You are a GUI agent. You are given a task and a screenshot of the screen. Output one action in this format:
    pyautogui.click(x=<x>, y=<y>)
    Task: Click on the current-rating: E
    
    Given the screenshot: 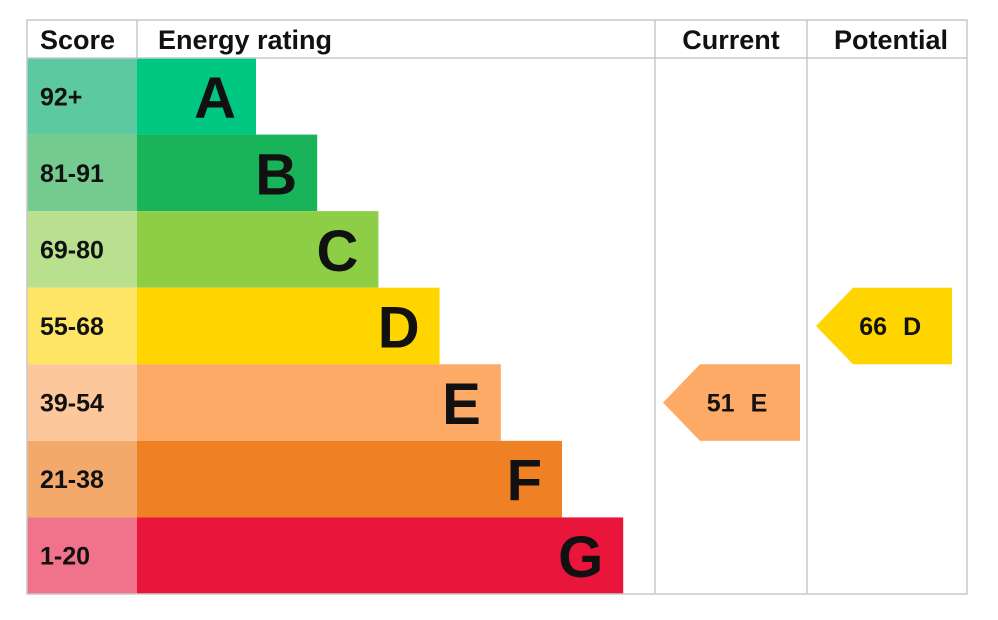 What is the action you would take?
    pyautogui.click(x=759, y=404)
    